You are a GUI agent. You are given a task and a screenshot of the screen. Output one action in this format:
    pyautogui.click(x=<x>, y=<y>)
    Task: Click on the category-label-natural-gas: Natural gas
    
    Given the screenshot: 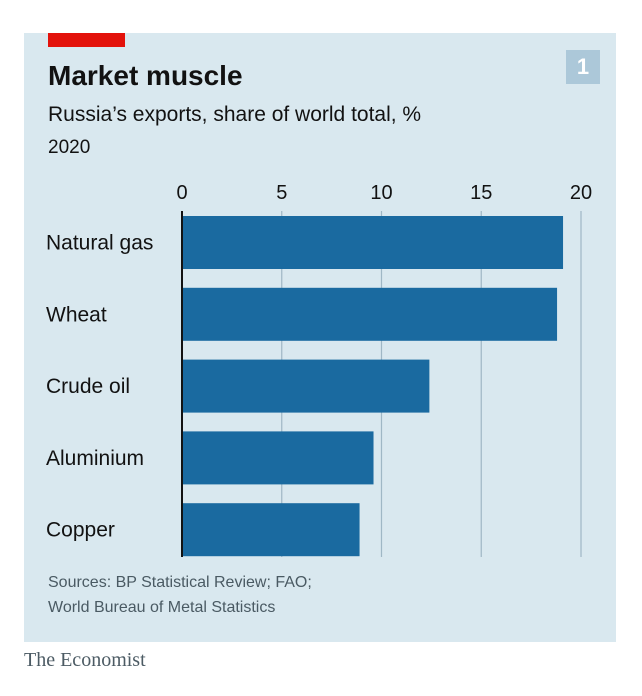 What is the action you would take?
    pyautogui.click(x=99, y=243)
    